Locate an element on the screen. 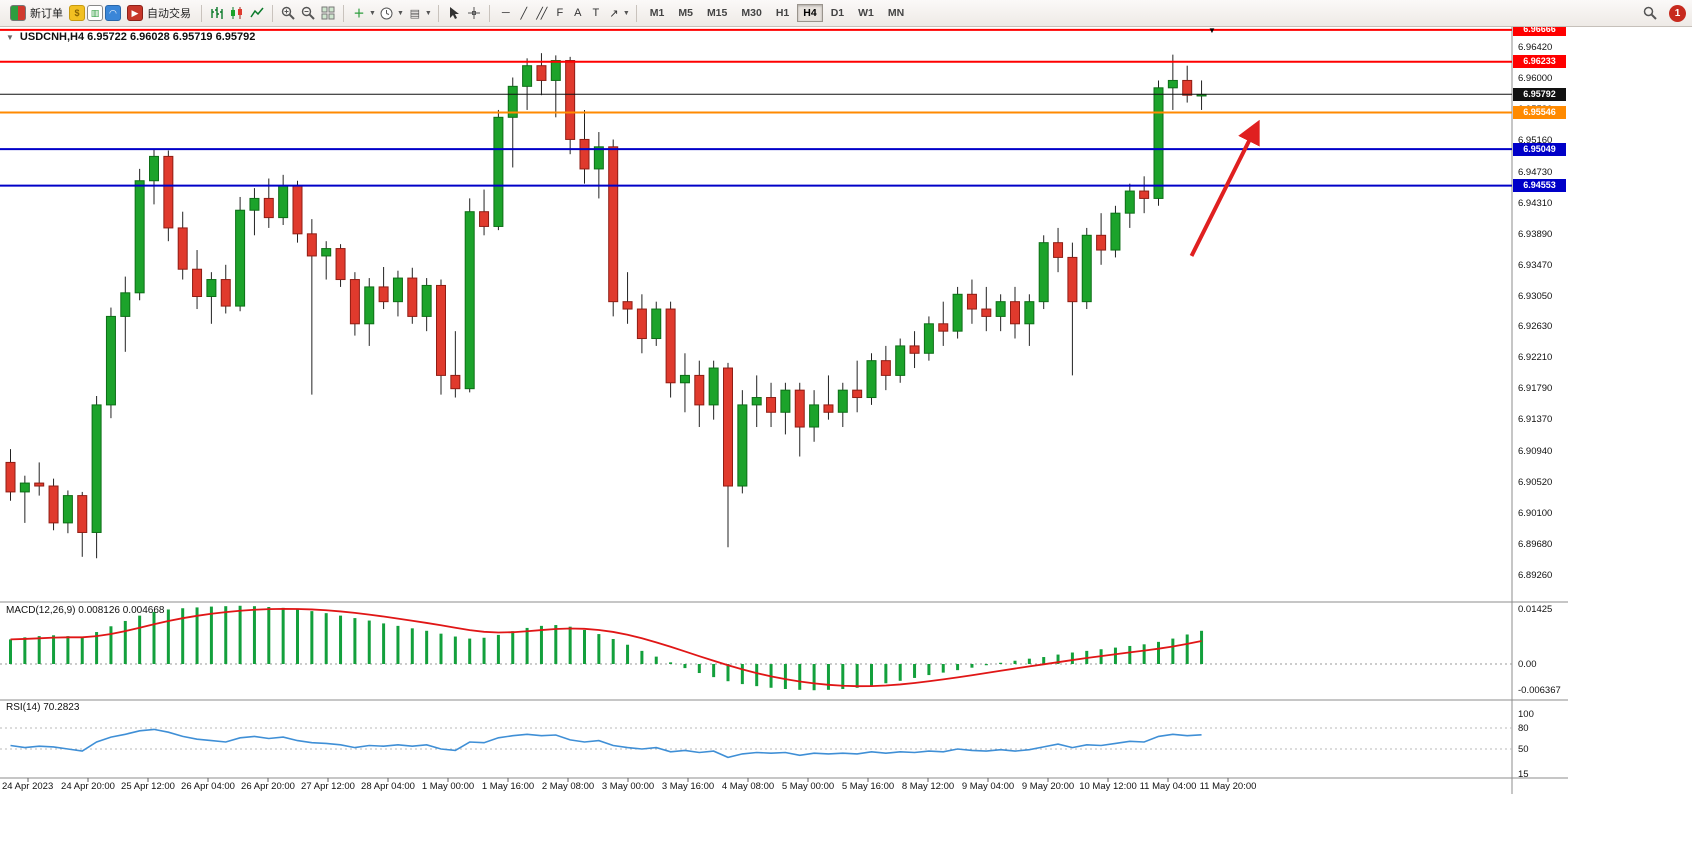  price-tag: 6.95049 is located at coordinates (1539, 149).